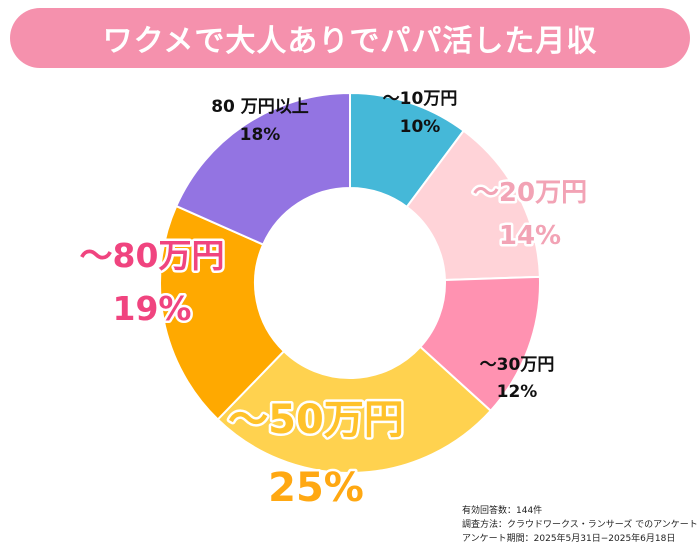  Describe the element at coordinates (316, 488) in the screenshot. I see `slice-percent-label: 25%` at that location.